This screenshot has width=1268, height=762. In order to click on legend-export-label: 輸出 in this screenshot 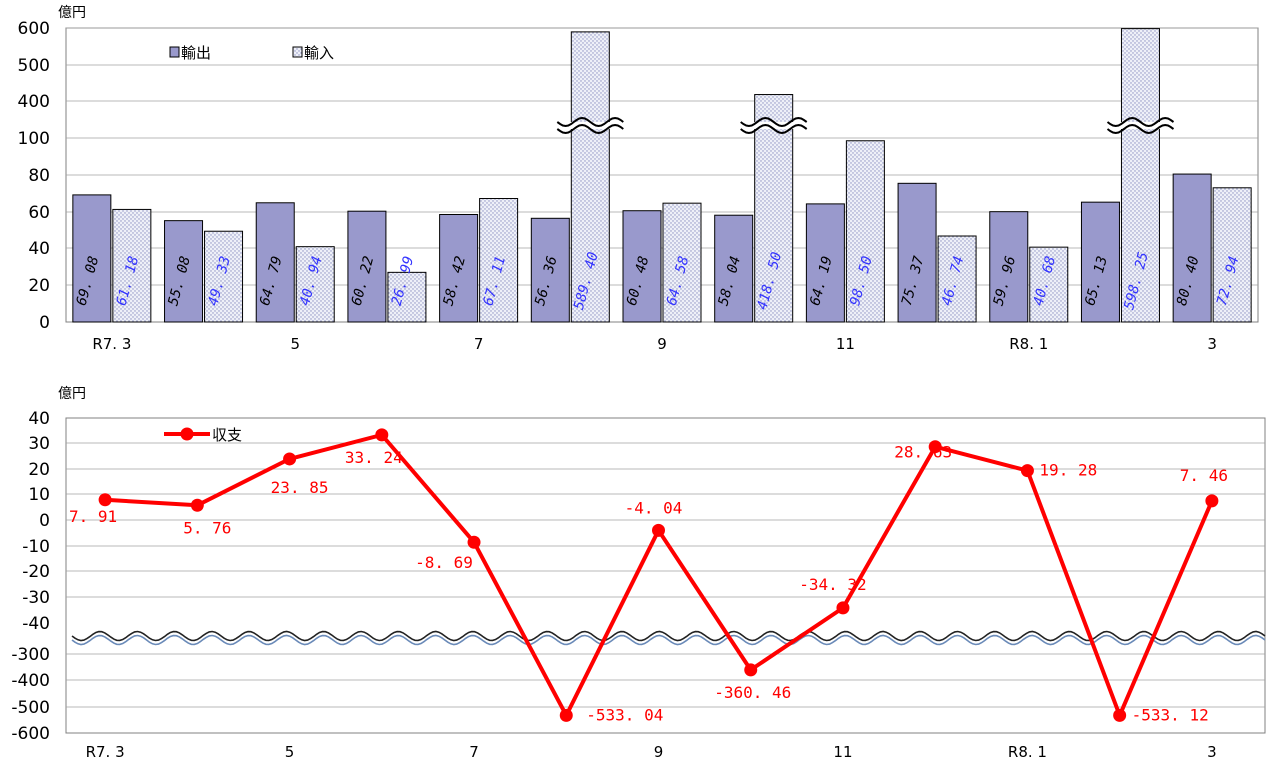, I will do `click(196, 53)`.